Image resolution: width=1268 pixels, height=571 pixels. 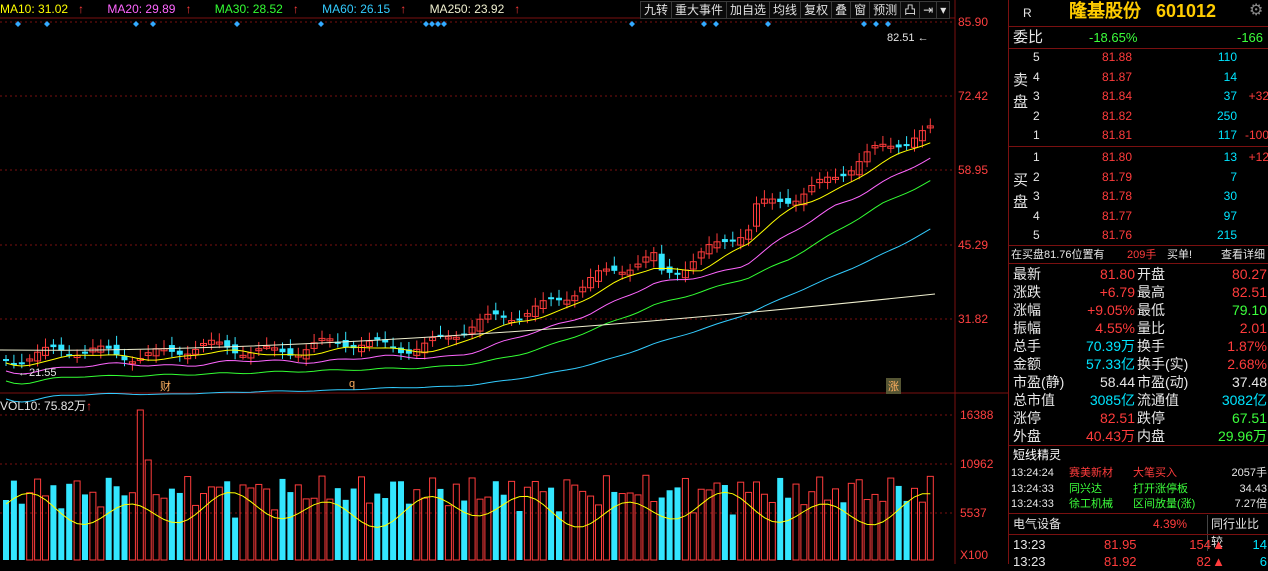 What do you see at coordinates (860, 10) in the screenshot?
I see `tb-window-button: 窗` at bounding box center [860, 10].